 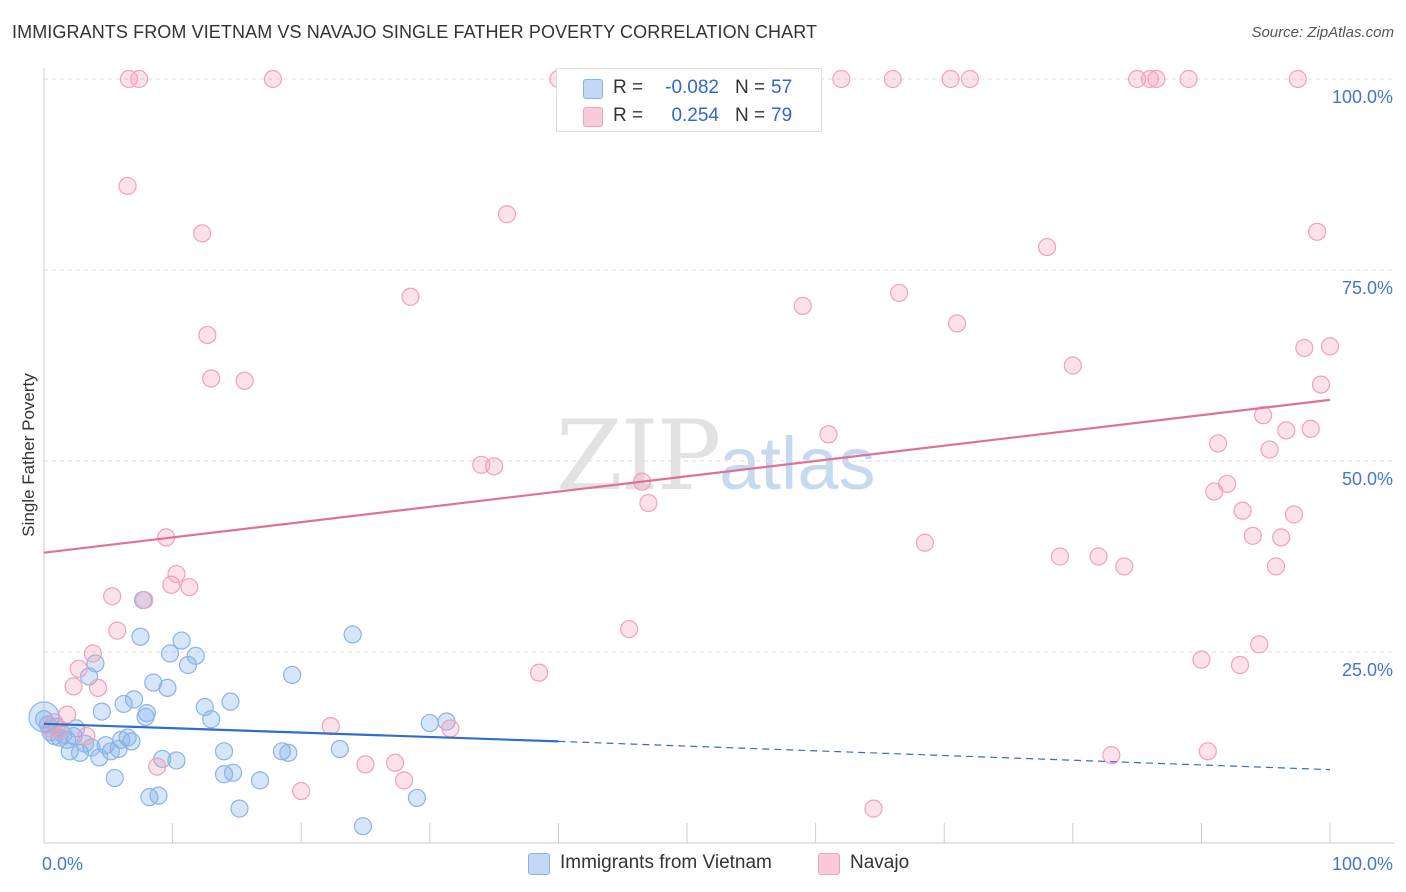 I want to click on y-tick-label: 100.0%, so click(x=1362, y=97).